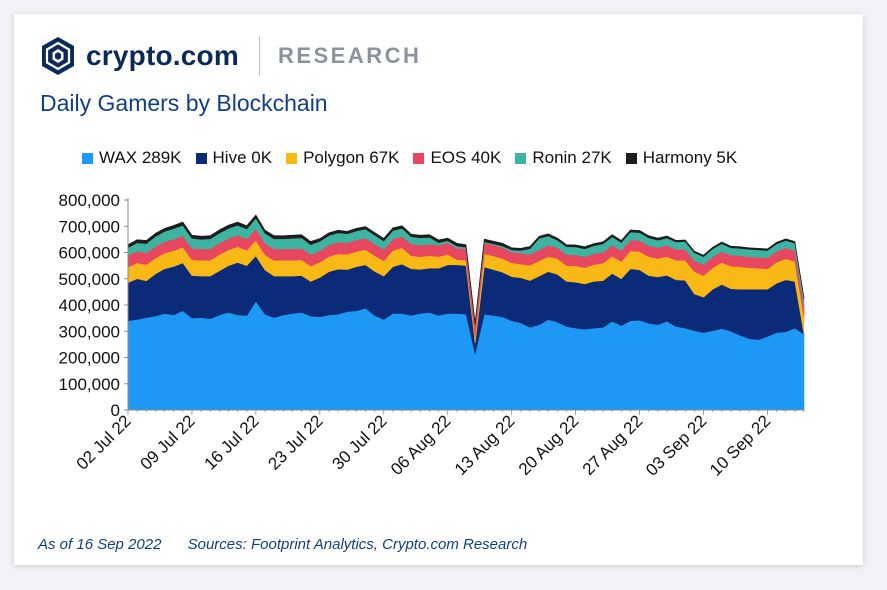  I want to click on x-tick-label: 10 Sep 22, so click(740, 445).